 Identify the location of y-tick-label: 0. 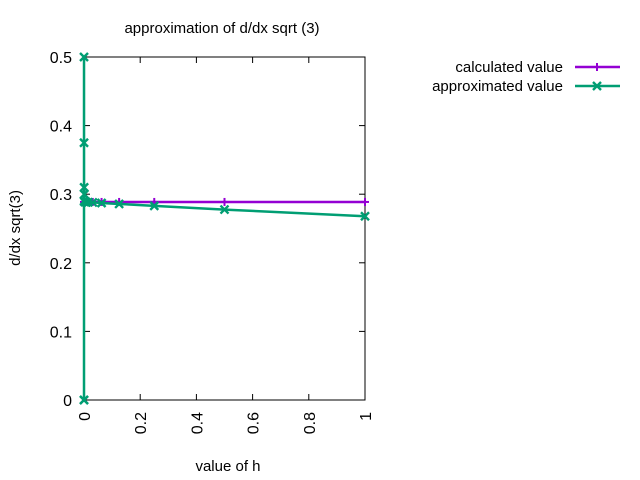
(67, 401).